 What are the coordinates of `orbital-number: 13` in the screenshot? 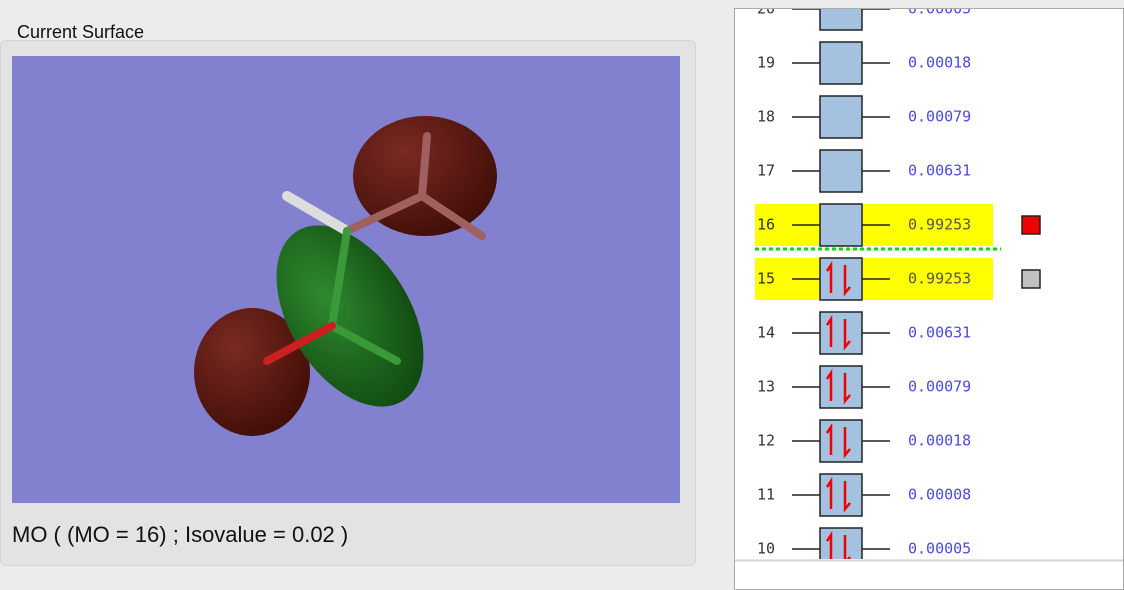 It's located at (766, 387).